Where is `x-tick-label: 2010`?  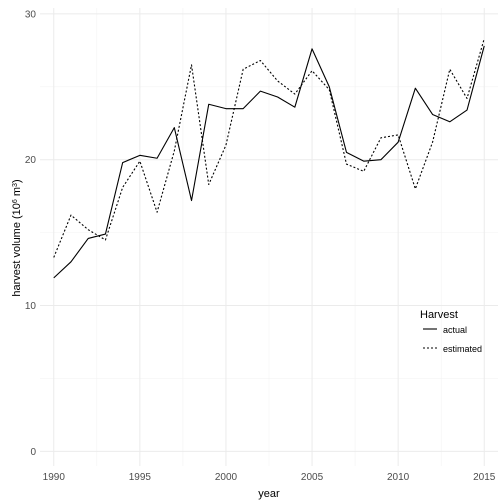
x-tick-label: 2010 is located at coordinates (398, 477).